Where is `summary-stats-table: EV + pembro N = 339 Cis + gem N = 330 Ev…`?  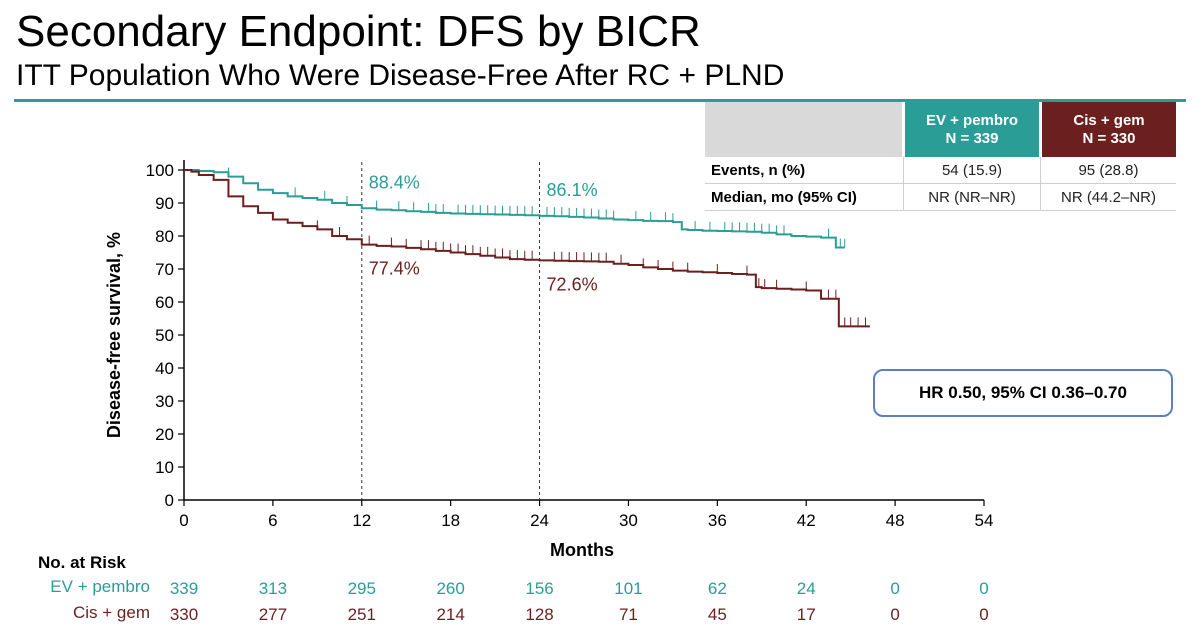 summary-stats-table: EV + pembro N = 339 Cis + gem N = 330 Ev… is located at coordinates (940, 156).